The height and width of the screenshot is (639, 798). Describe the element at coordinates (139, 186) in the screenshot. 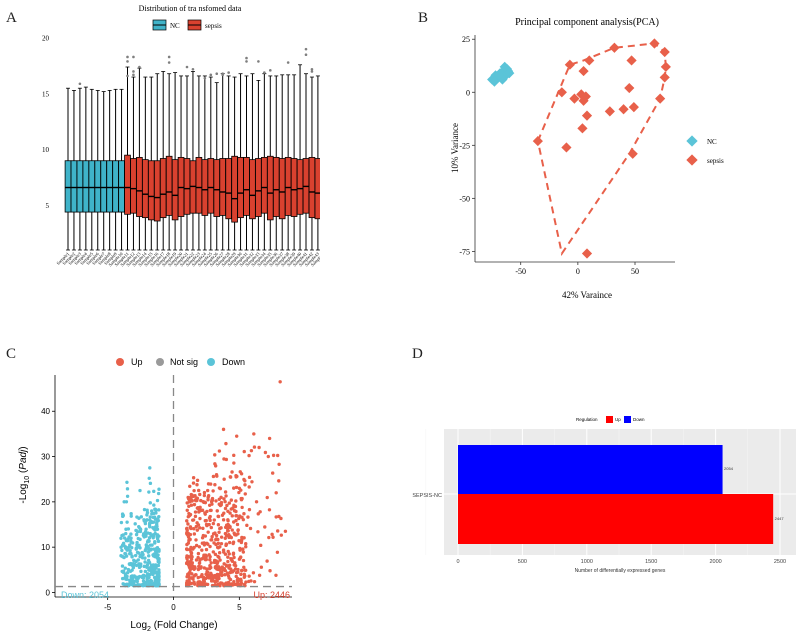

I see `box-sample13` at that location.